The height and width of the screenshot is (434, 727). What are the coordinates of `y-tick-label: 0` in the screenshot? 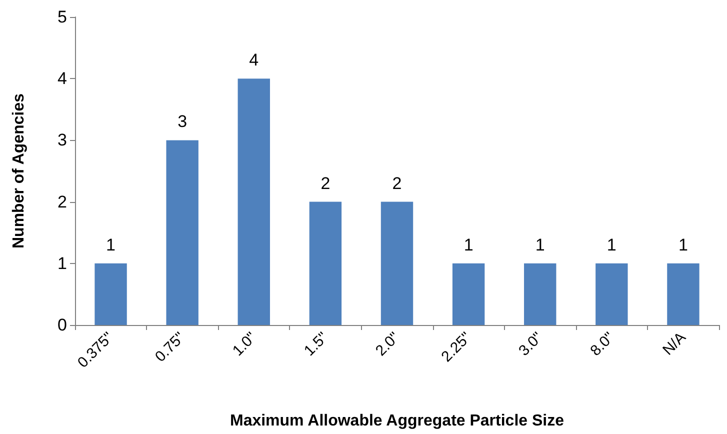 It's located at (62, 325).